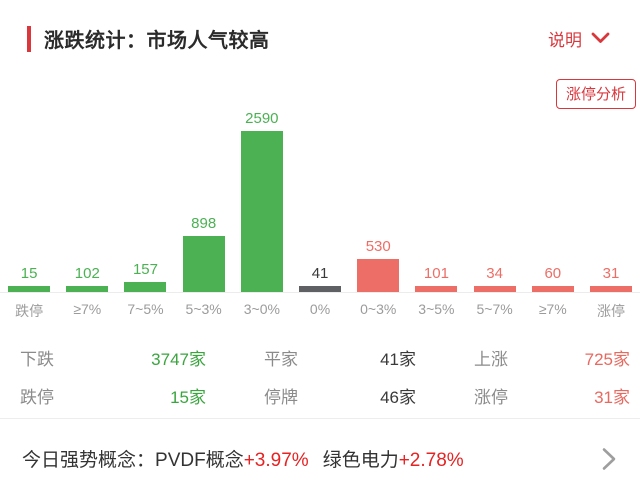 The image size is (640, 488). I want to click on header: 涨跌统计：市场人气较高 说明, so click(318, 38).